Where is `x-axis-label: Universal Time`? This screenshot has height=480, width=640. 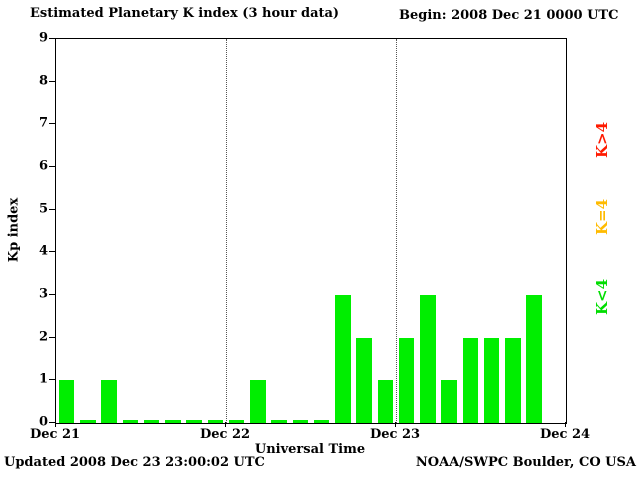
x-axis-label: Universal Time is located at coordinates (310, 449).